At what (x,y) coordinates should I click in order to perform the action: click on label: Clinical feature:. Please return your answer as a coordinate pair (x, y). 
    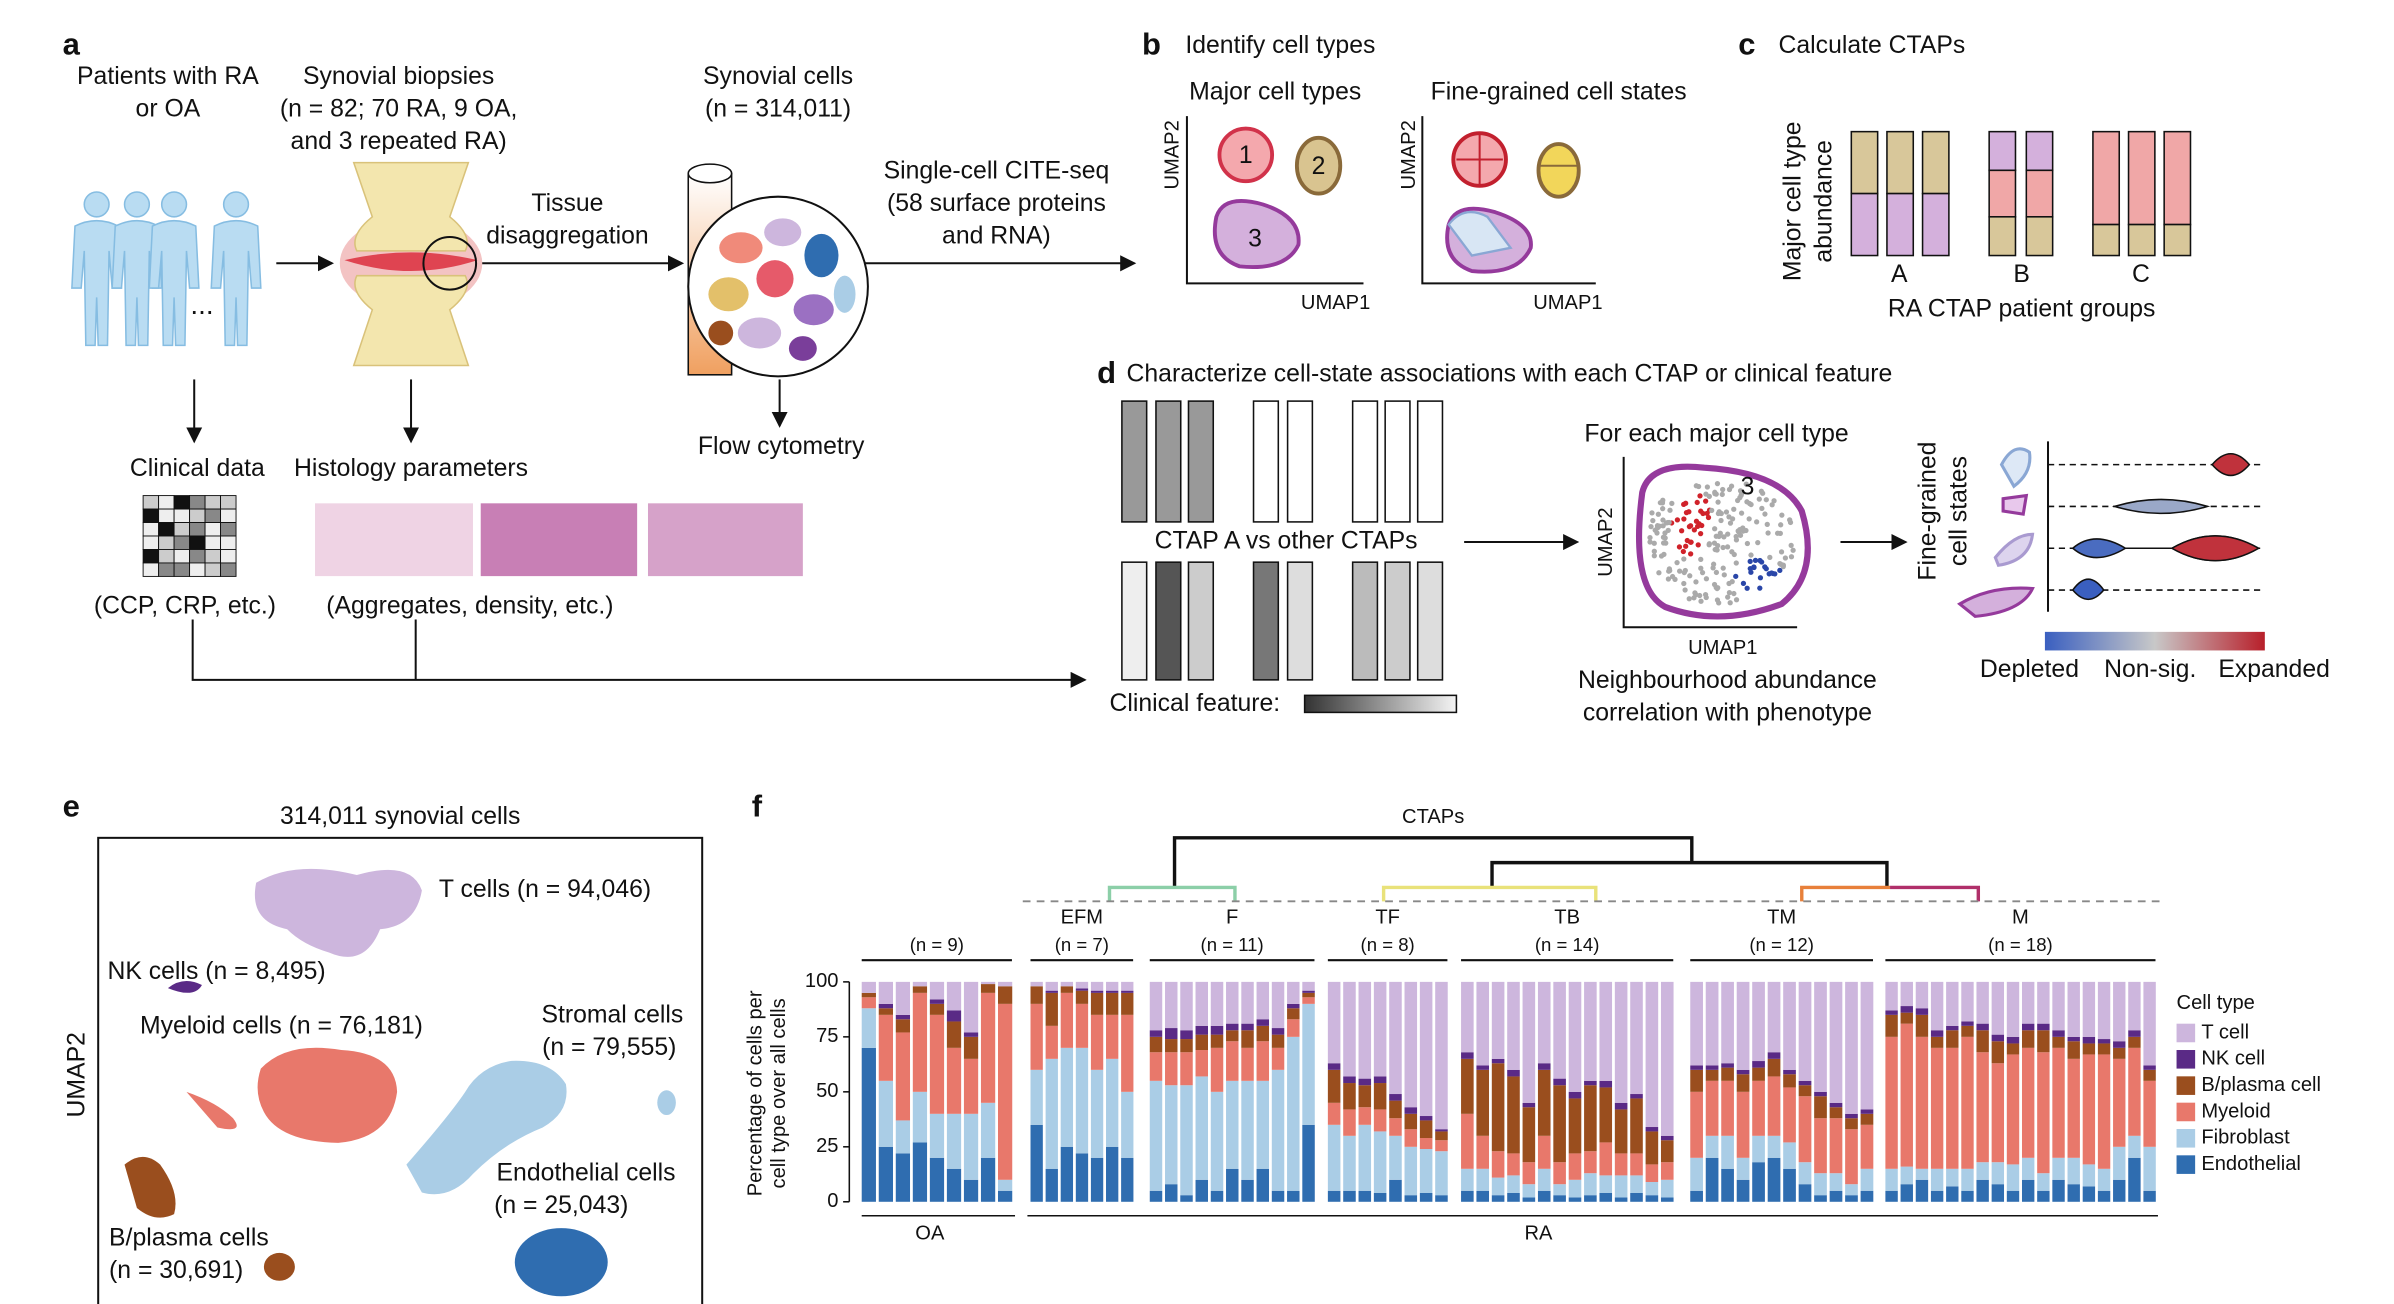
    Looking at the image, I should click on (1194, 703).